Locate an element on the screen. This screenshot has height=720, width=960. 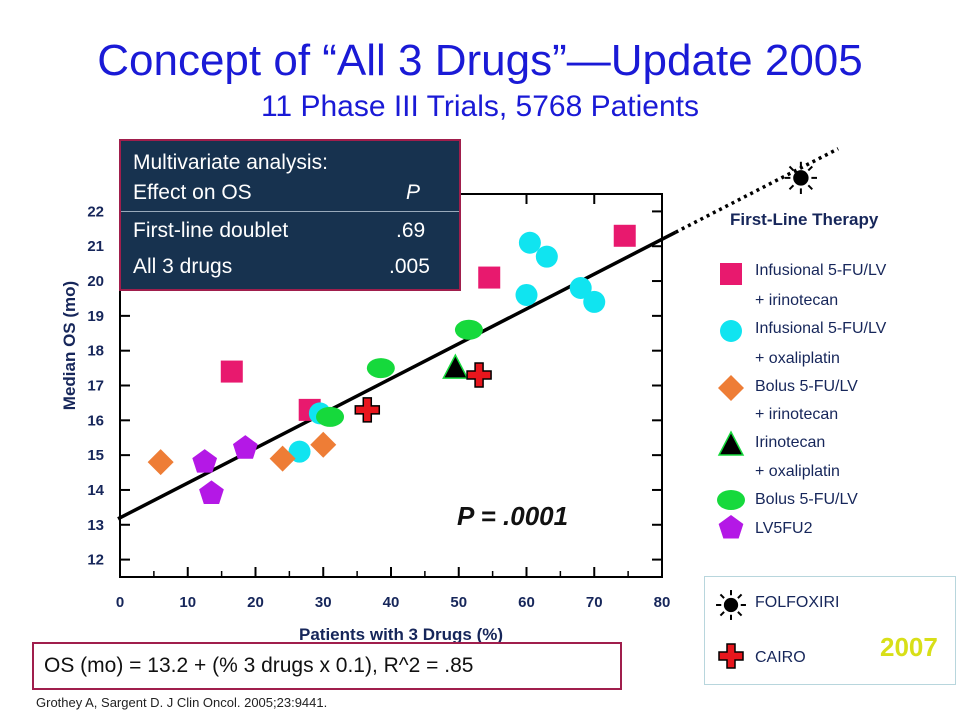
x-axis-title: Patients with 3 Drugs (%) is located at coordinates (401, 634).